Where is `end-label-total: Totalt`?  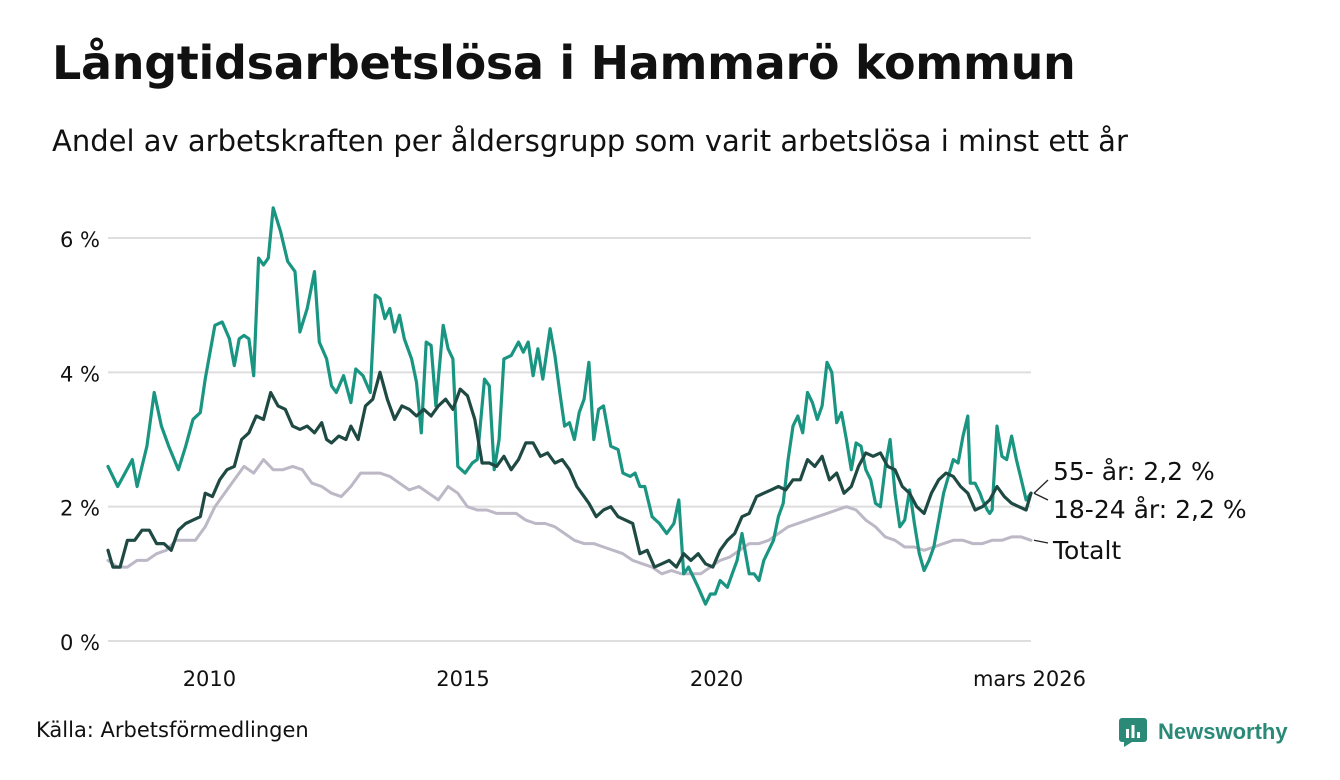 end-label-total: Totalt is located at coordinates (1086, 550).